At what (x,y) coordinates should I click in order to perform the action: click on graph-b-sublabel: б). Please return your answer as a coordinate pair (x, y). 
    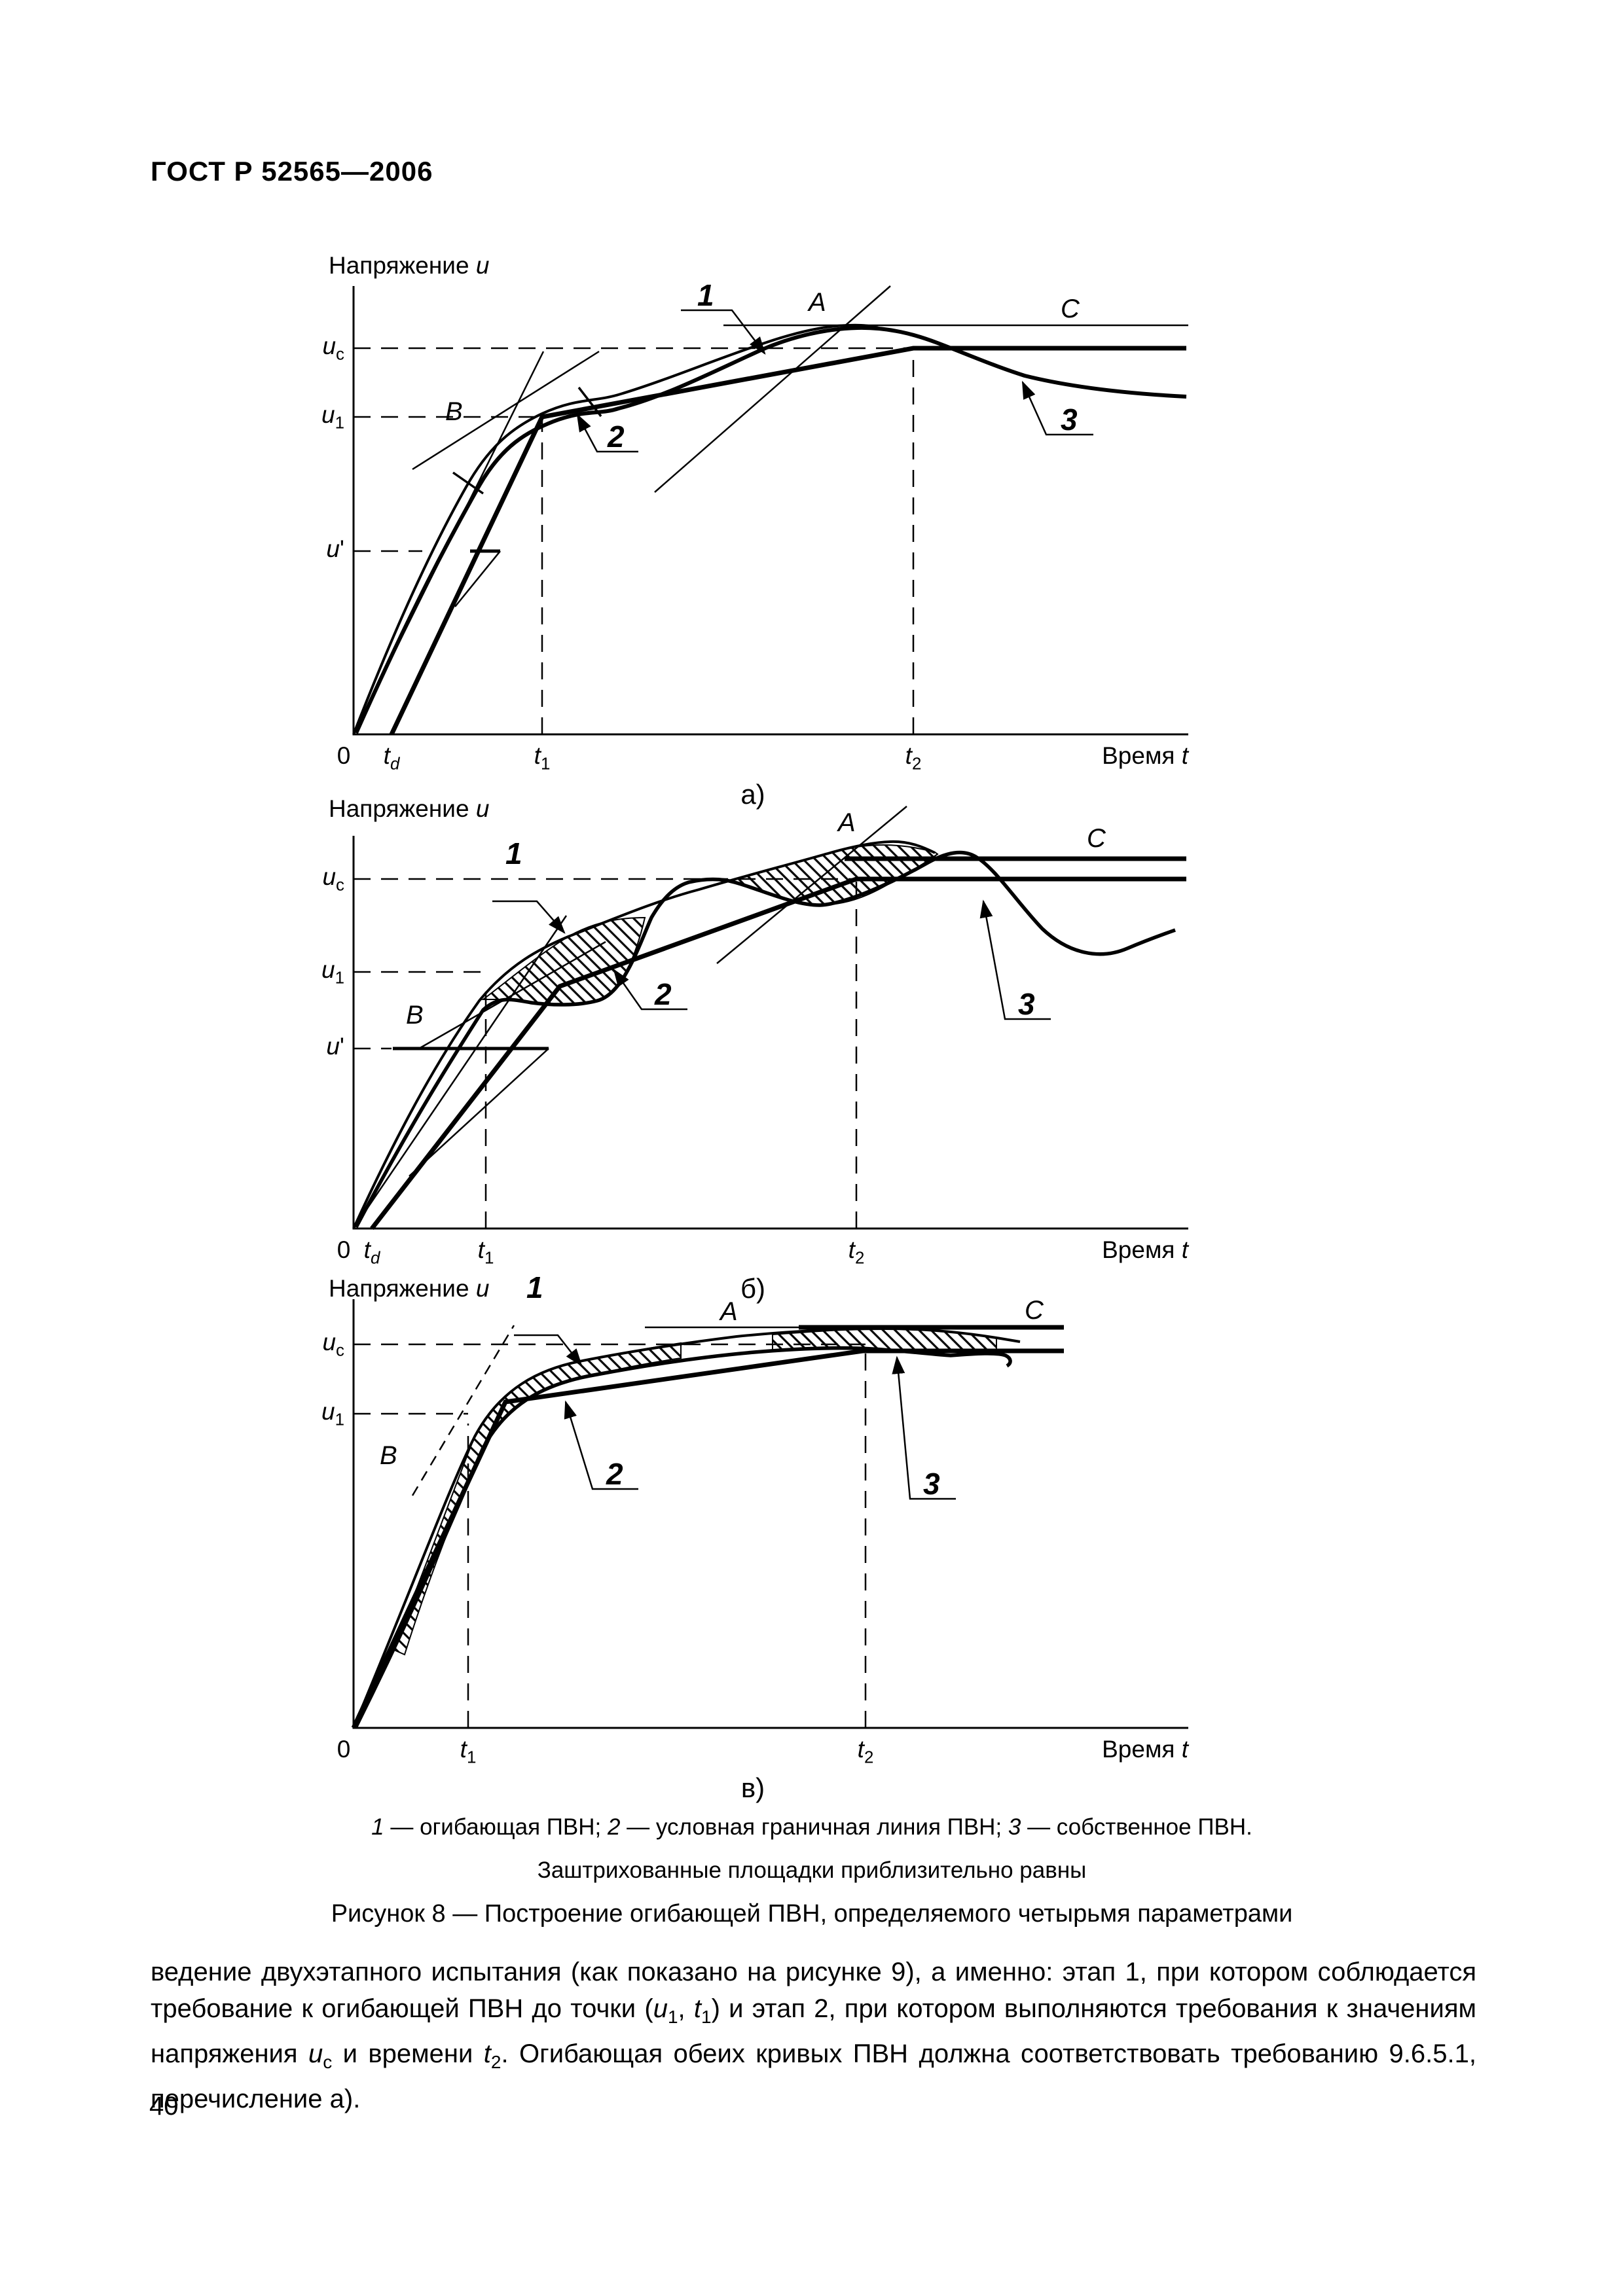
    Looking at the image, I should click on (753, 1288).